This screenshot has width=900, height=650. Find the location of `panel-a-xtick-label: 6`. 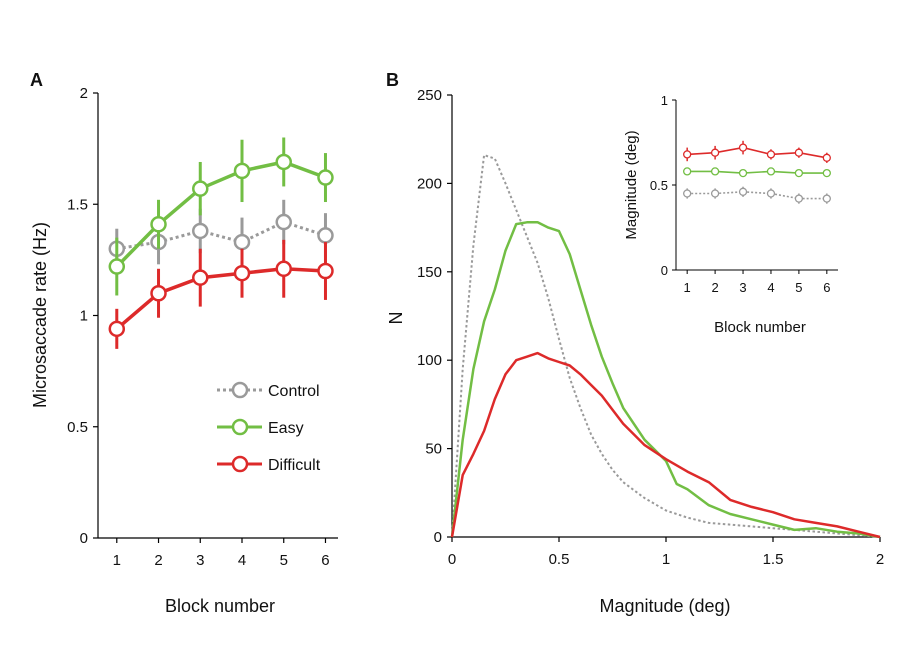

panel-a-xtick-label: 6 is located at coordinates (325, 560).